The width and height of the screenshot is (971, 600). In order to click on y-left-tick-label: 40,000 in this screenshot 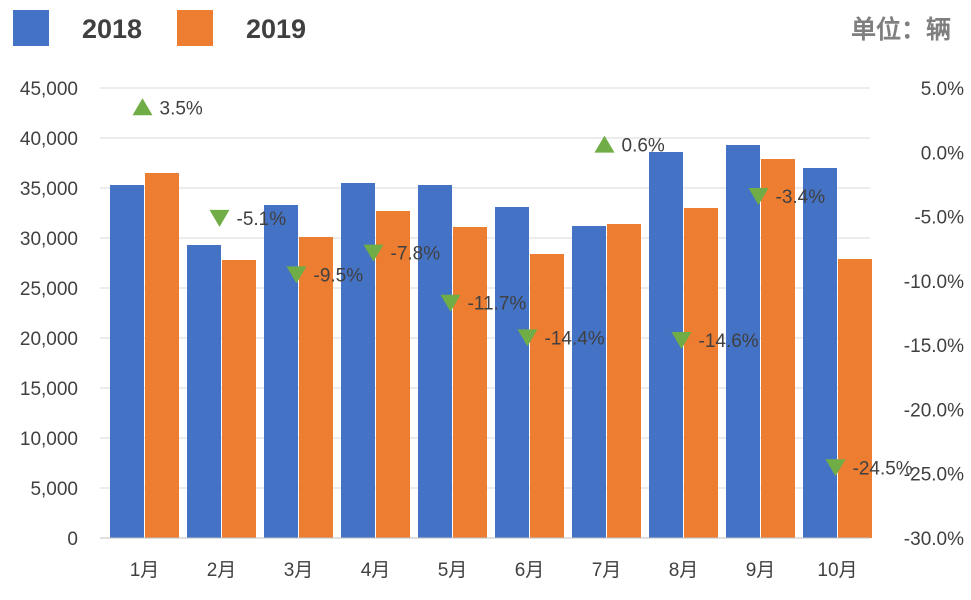, I will do `click(49, 139)`.